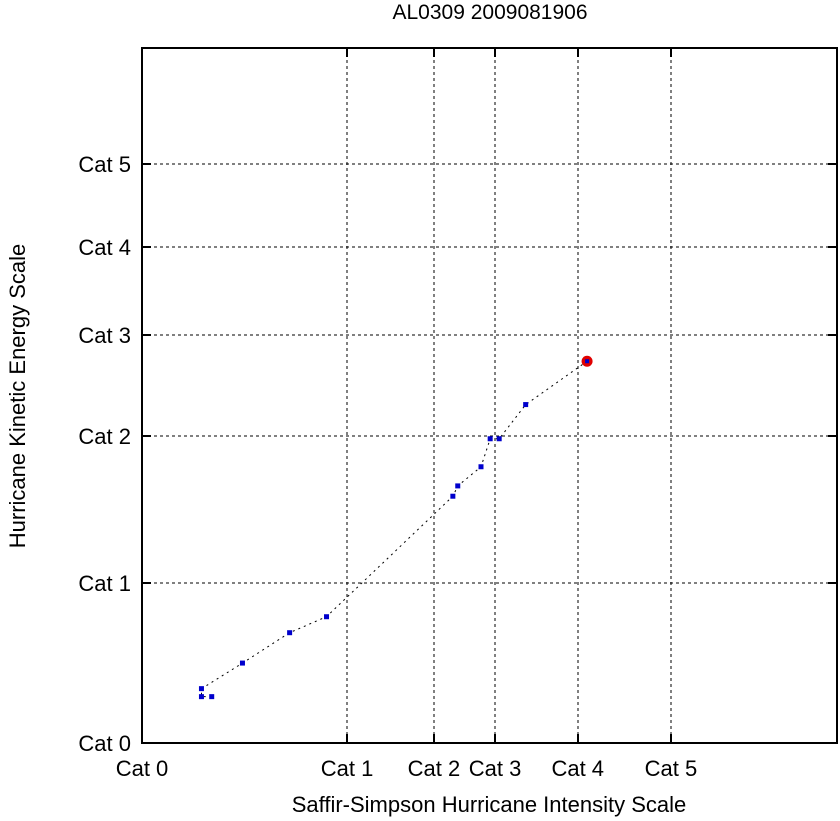 The width and height of the screenshot is (840, 821). I want to click on y-tick-label-4: Cat 4, so click(104, 247).